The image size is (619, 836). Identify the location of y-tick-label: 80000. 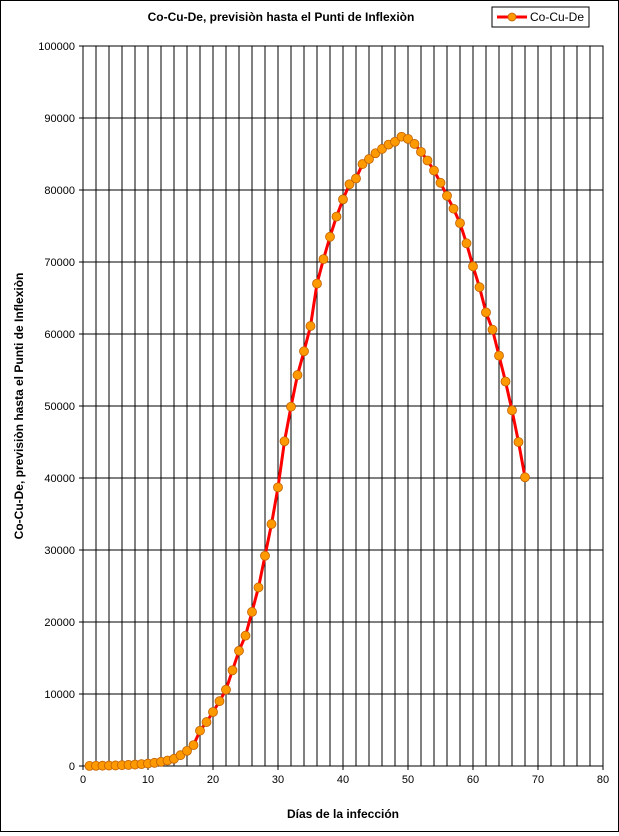
(59, 191).